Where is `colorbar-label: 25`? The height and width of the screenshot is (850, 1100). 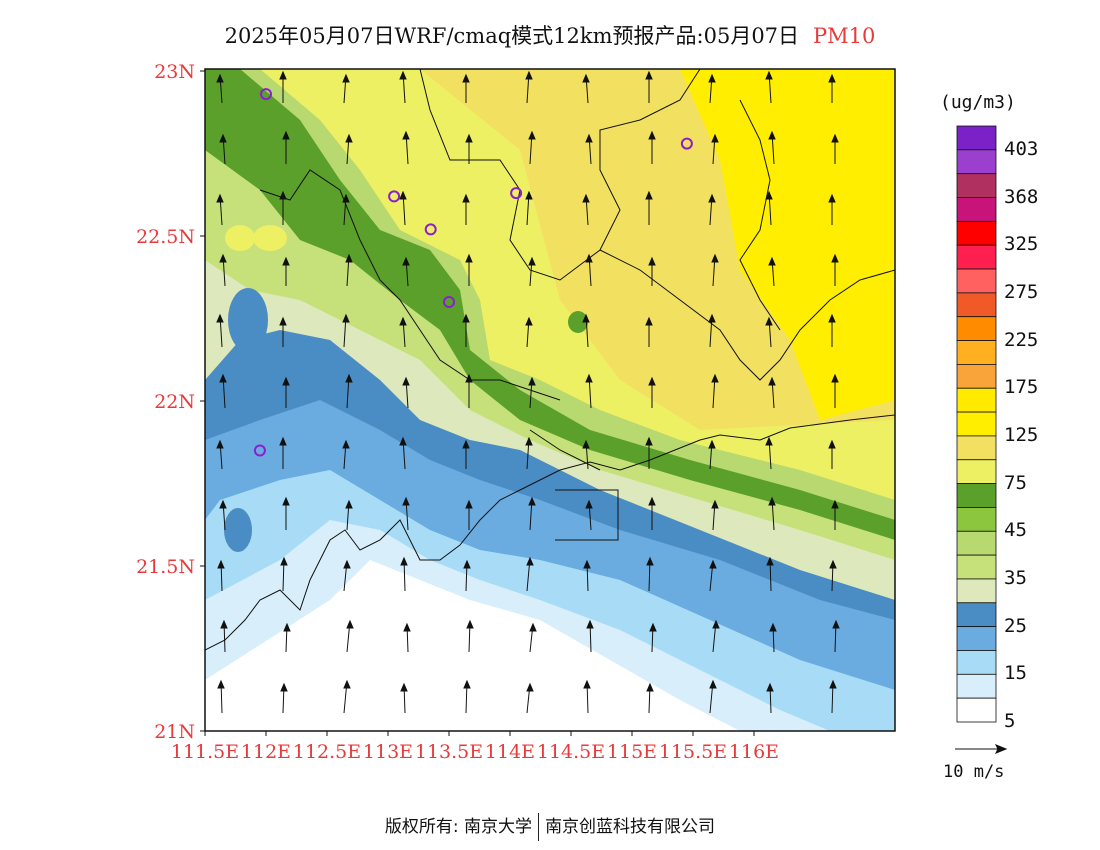
colorbar-label: 25 is located at coordinates (1015, 625).